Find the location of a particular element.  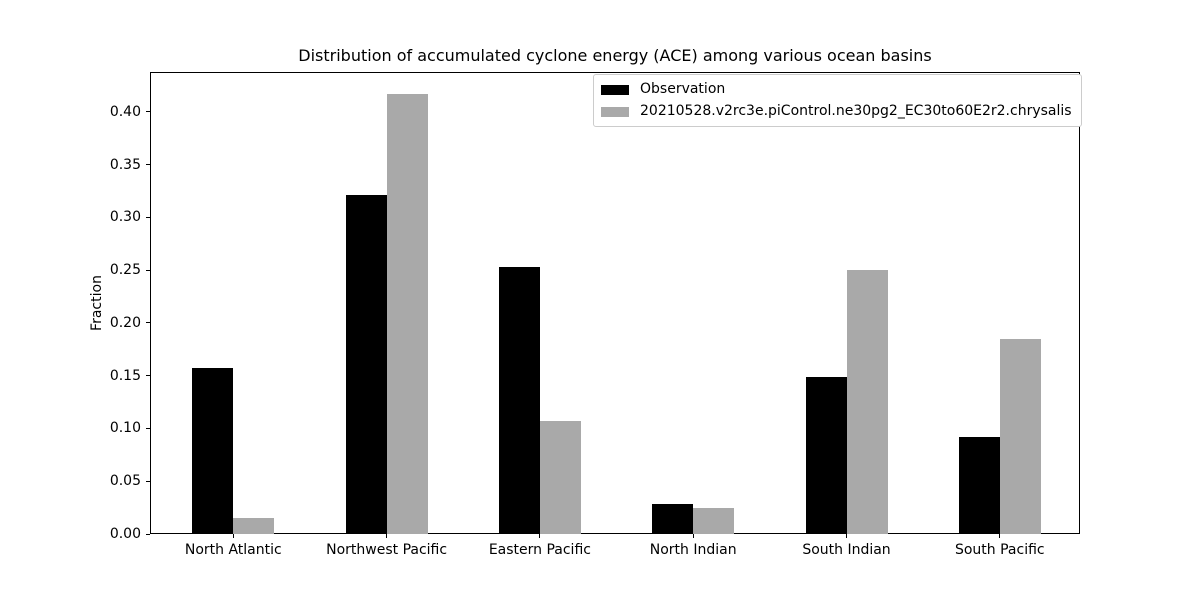

x-tick-label: North Atlantic is located at coordinates (233, 550).